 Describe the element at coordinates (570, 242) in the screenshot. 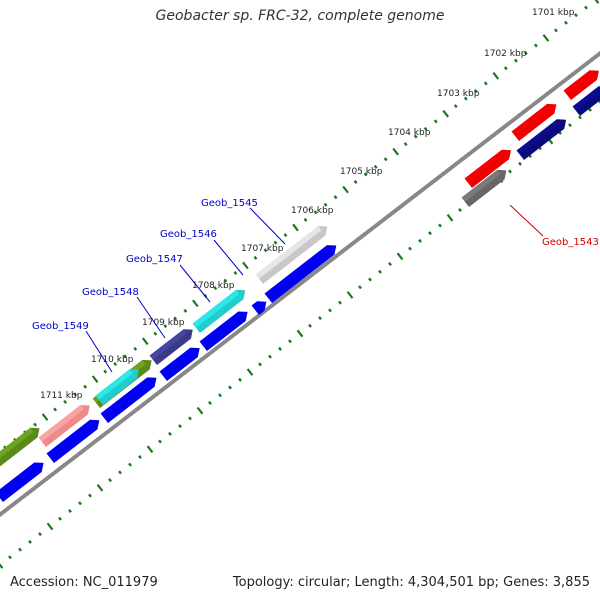

I see `gene-label-geob-1543: Geob_1543` at that location.